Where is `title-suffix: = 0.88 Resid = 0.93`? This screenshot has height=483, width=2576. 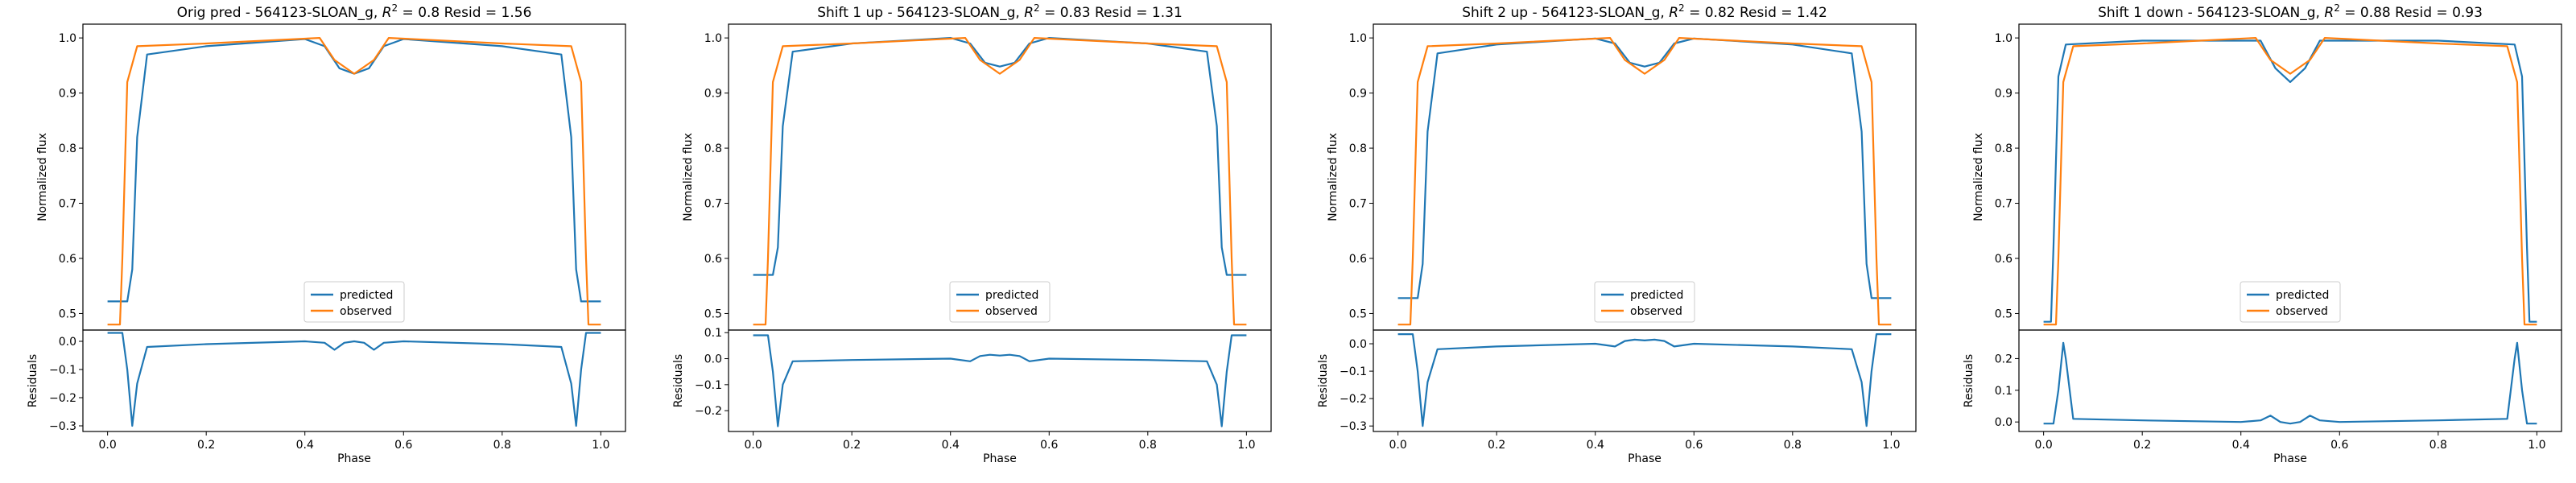 title-suffix: = 0.88 Resid = 0.93 is located at coordinates (2411, 13).